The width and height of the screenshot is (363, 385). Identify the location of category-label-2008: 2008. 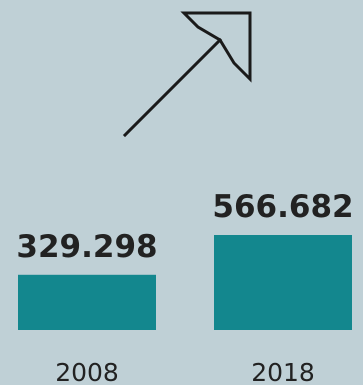
(87, 371).